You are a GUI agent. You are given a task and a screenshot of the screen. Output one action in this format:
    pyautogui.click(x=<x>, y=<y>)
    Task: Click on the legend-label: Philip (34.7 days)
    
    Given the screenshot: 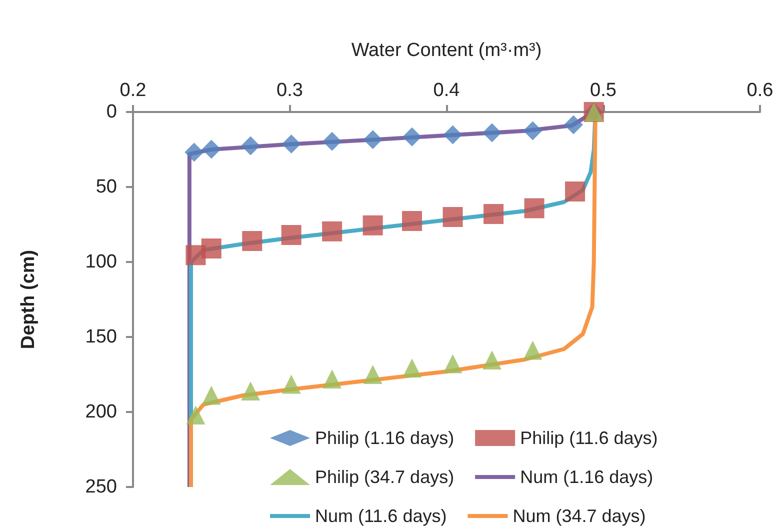 What is the action you would take?
    pyautogui.click(x=384, y=477)
    